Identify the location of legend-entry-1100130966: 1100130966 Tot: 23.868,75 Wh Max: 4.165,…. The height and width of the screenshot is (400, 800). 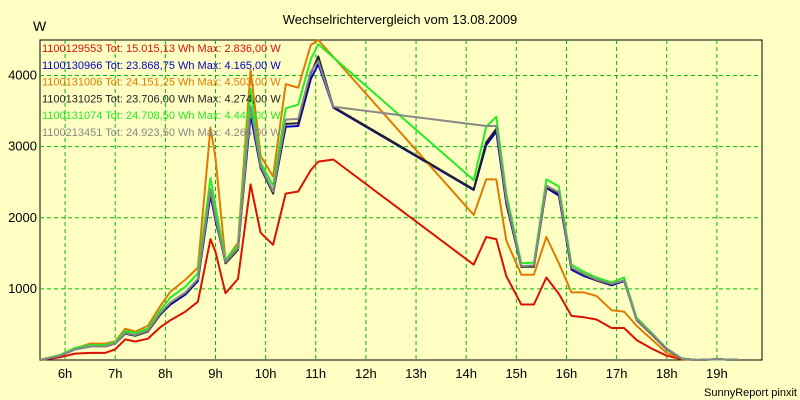
(161, 66).